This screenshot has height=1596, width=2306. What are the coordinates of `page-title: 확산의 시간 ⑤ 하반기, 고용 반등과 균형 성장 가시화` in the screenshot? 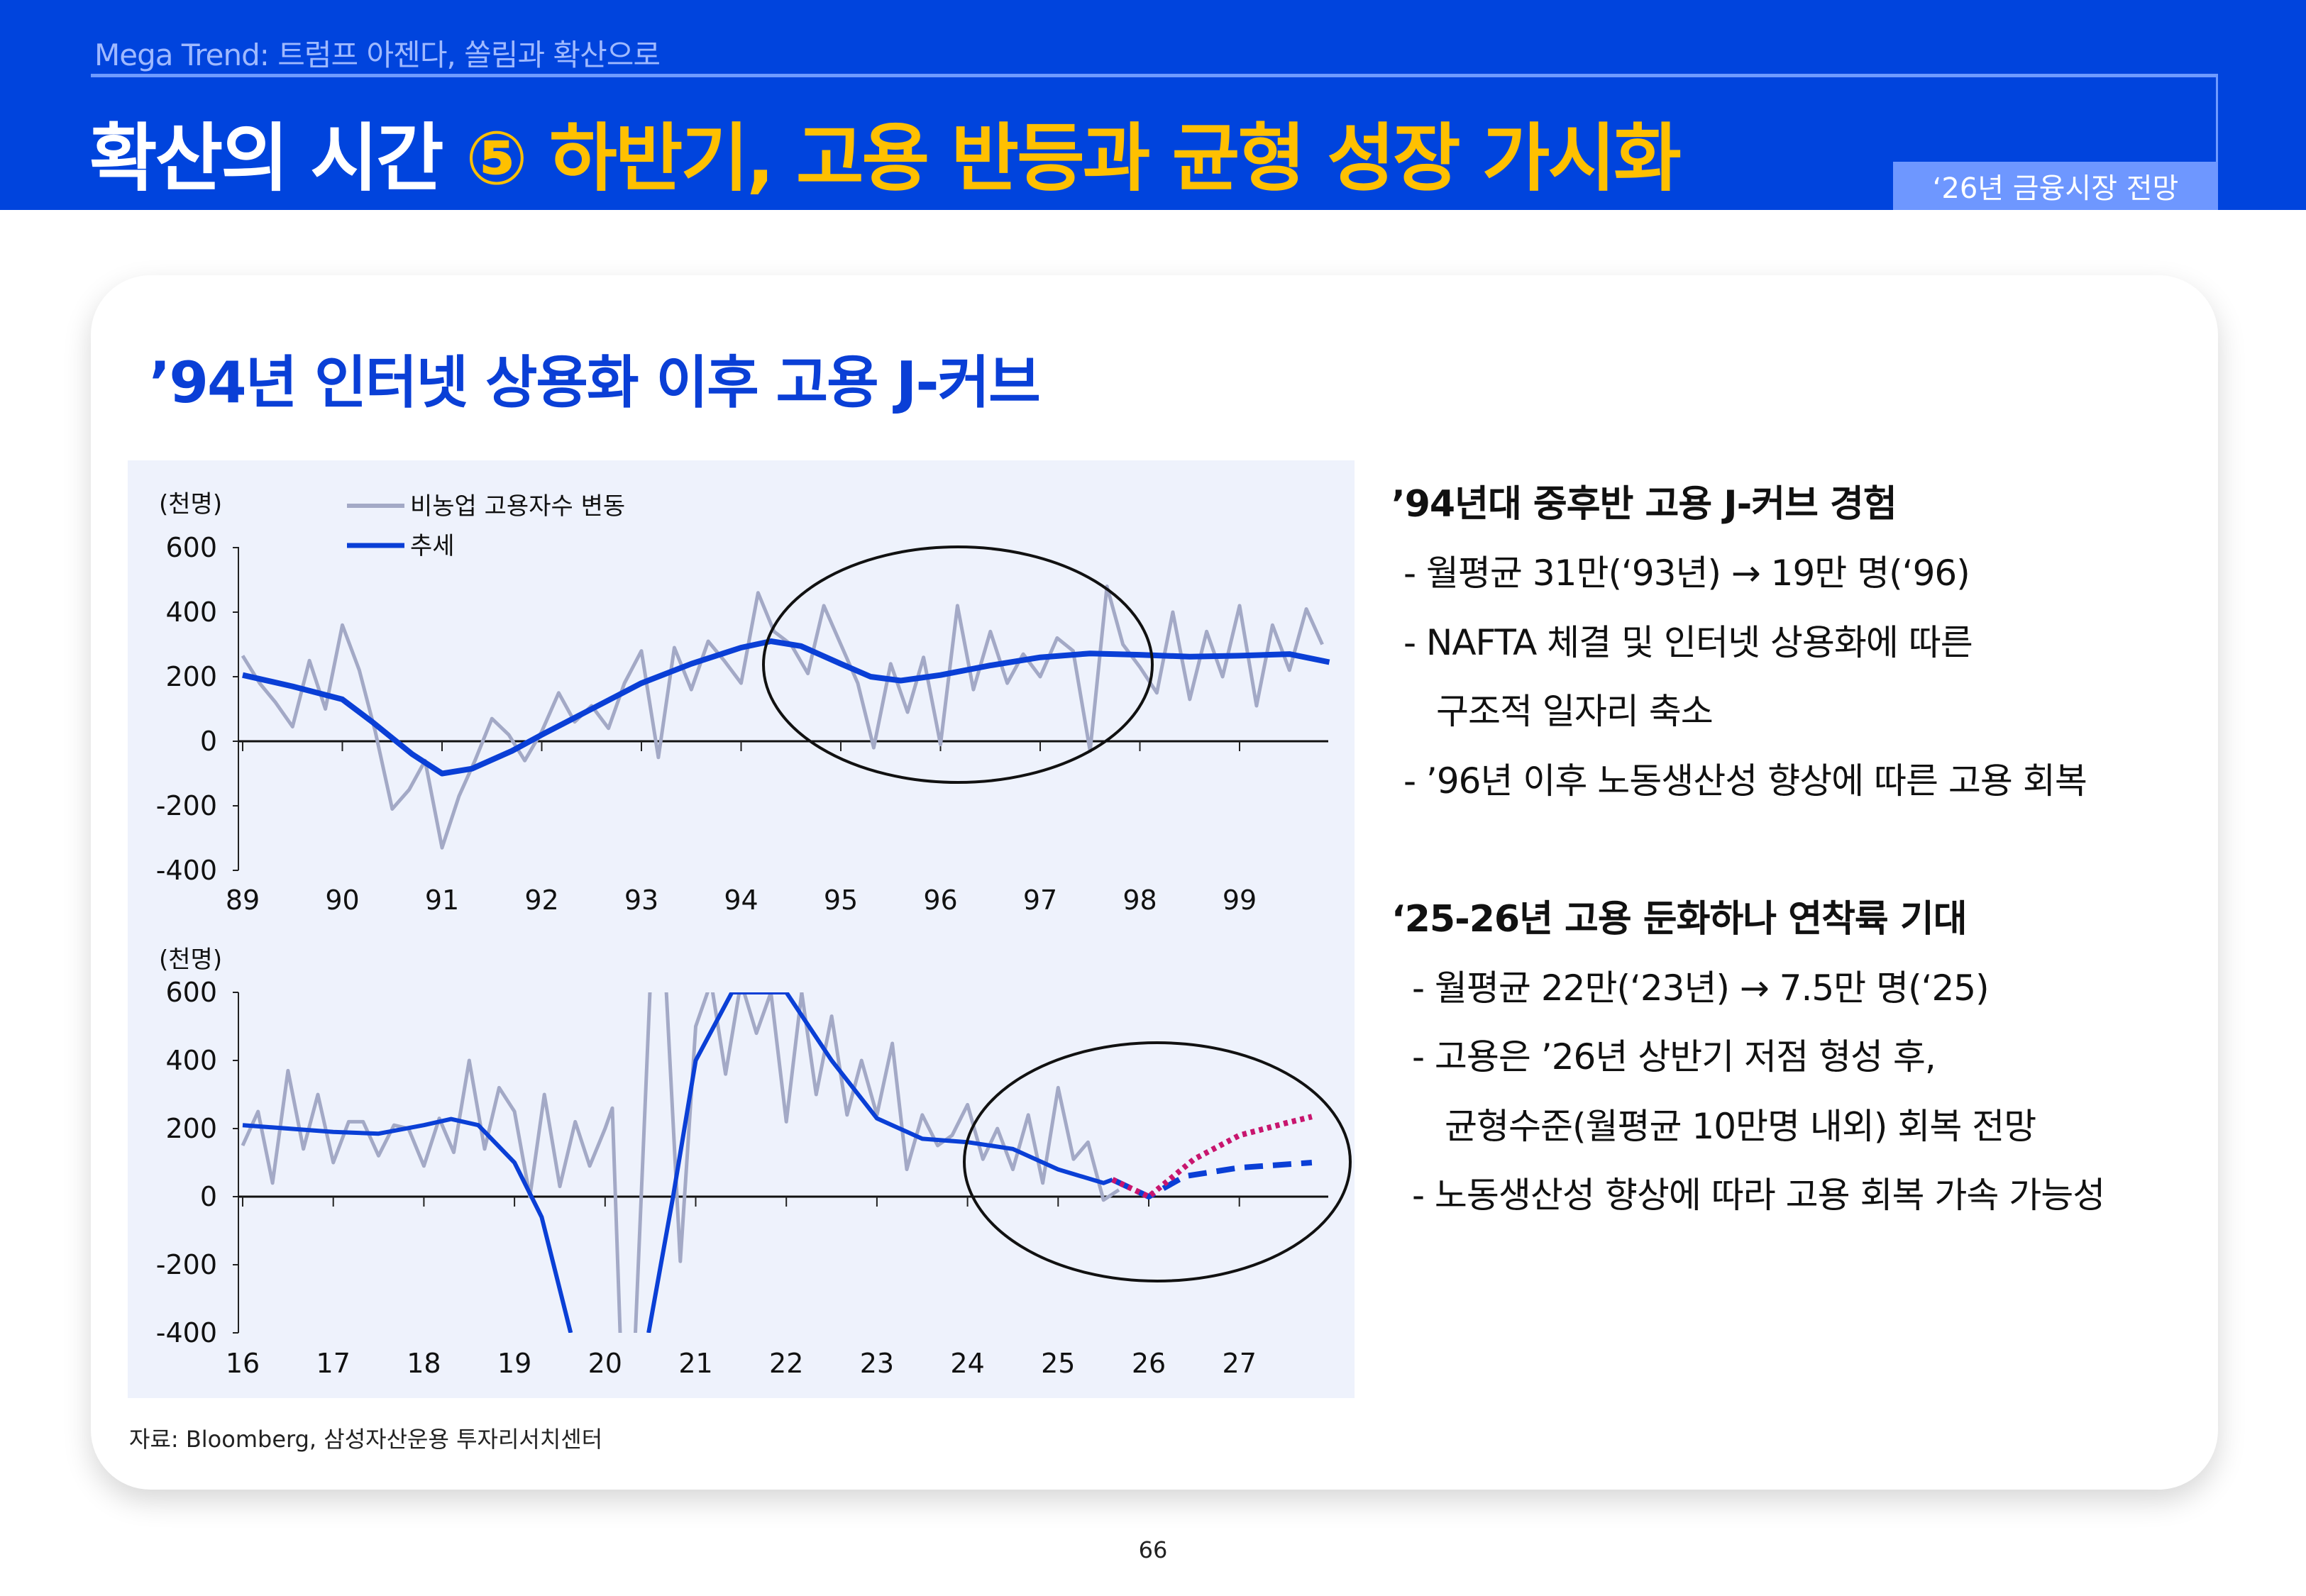 It's located at (885, 151).